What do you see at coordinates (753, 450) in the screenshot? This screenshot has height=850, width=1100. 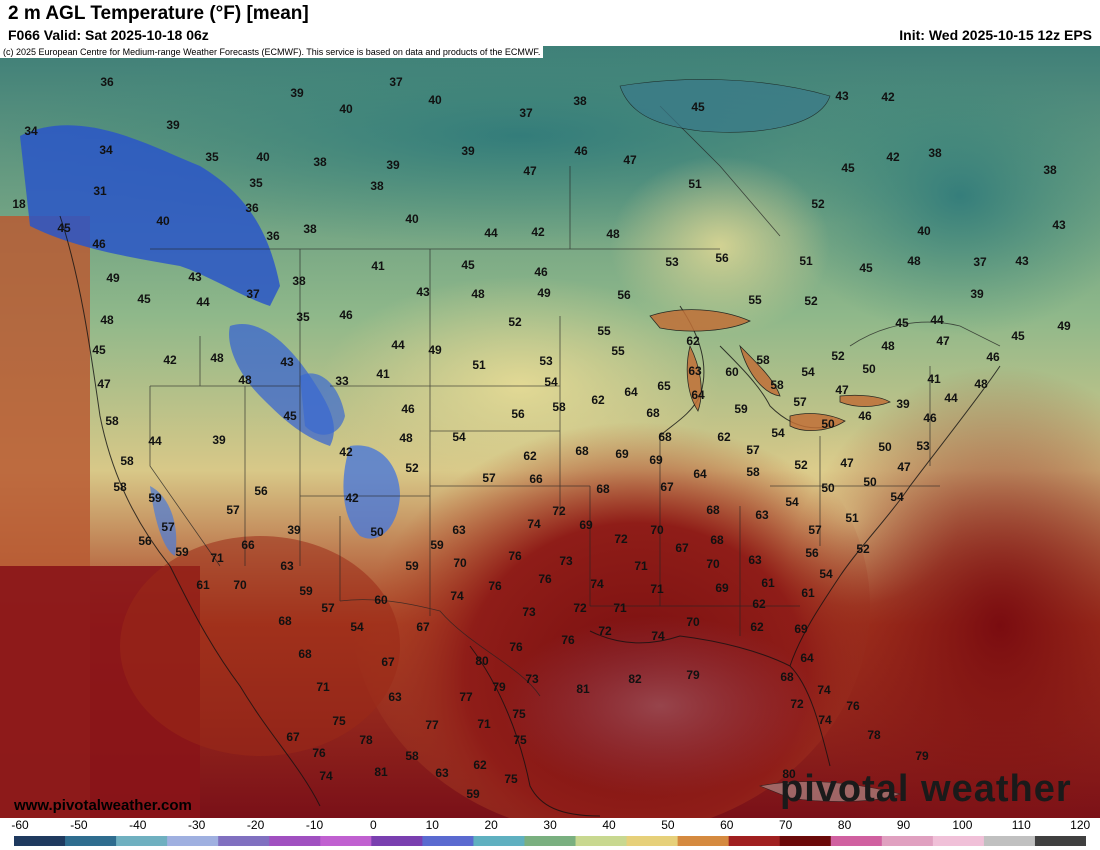 I see `temperature-label: 57` at bounding box center [753, 450].